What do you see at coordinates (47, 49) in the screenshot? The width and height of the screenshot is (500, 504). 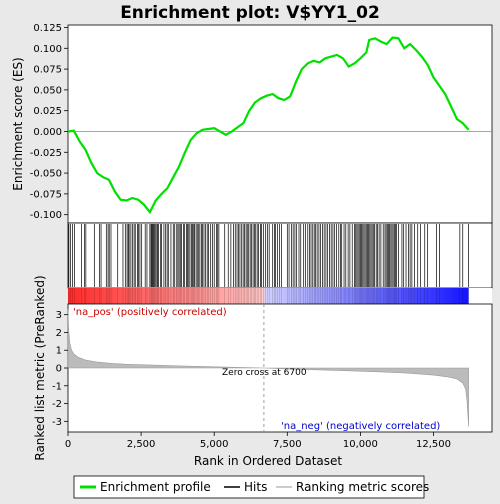 I see `es-y-tick-label: 0.100` at bounding box center [47, 49].